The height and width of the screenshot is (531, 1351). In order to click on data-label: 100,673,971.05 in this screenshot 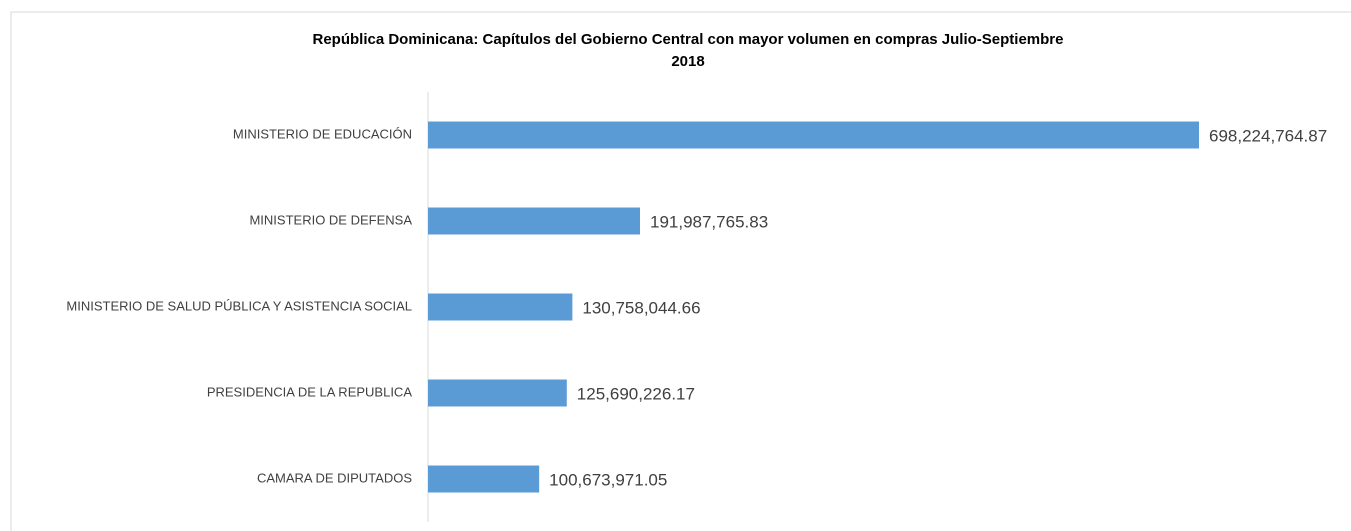, I will do `click(608, 479)`.